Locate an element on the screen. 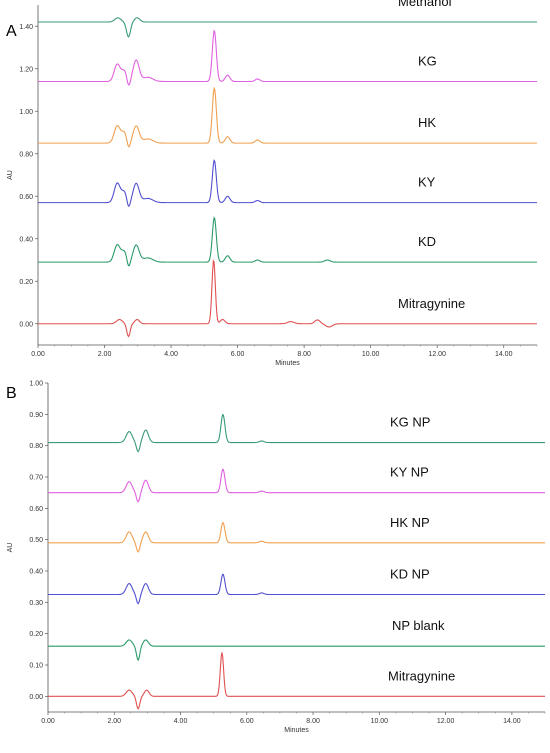 The image size is (550, 753). y-tick-label: 1.20 is located at coordinates (26, 69).